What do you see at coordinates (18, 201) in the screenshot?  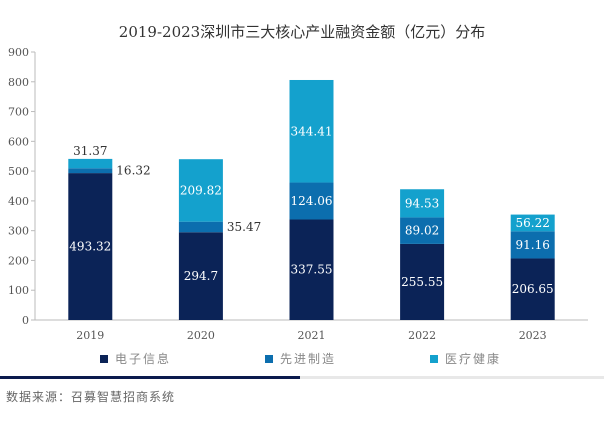 I see `y-tick-label: 400` at bounding box center [18, 201].